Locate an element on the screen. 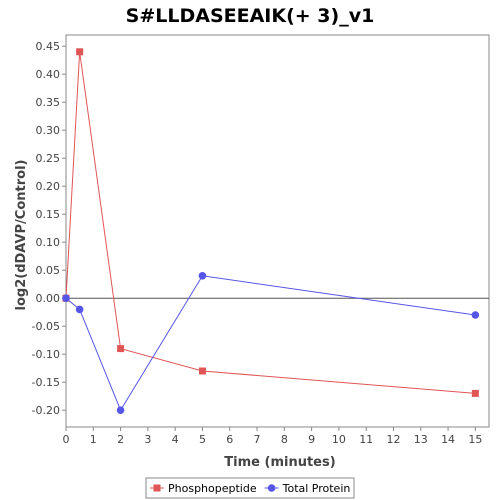 Image resolution: width=500 pixels, height=500 pixels. legend-marker-circle-icon is located at coordinates (271, 488).